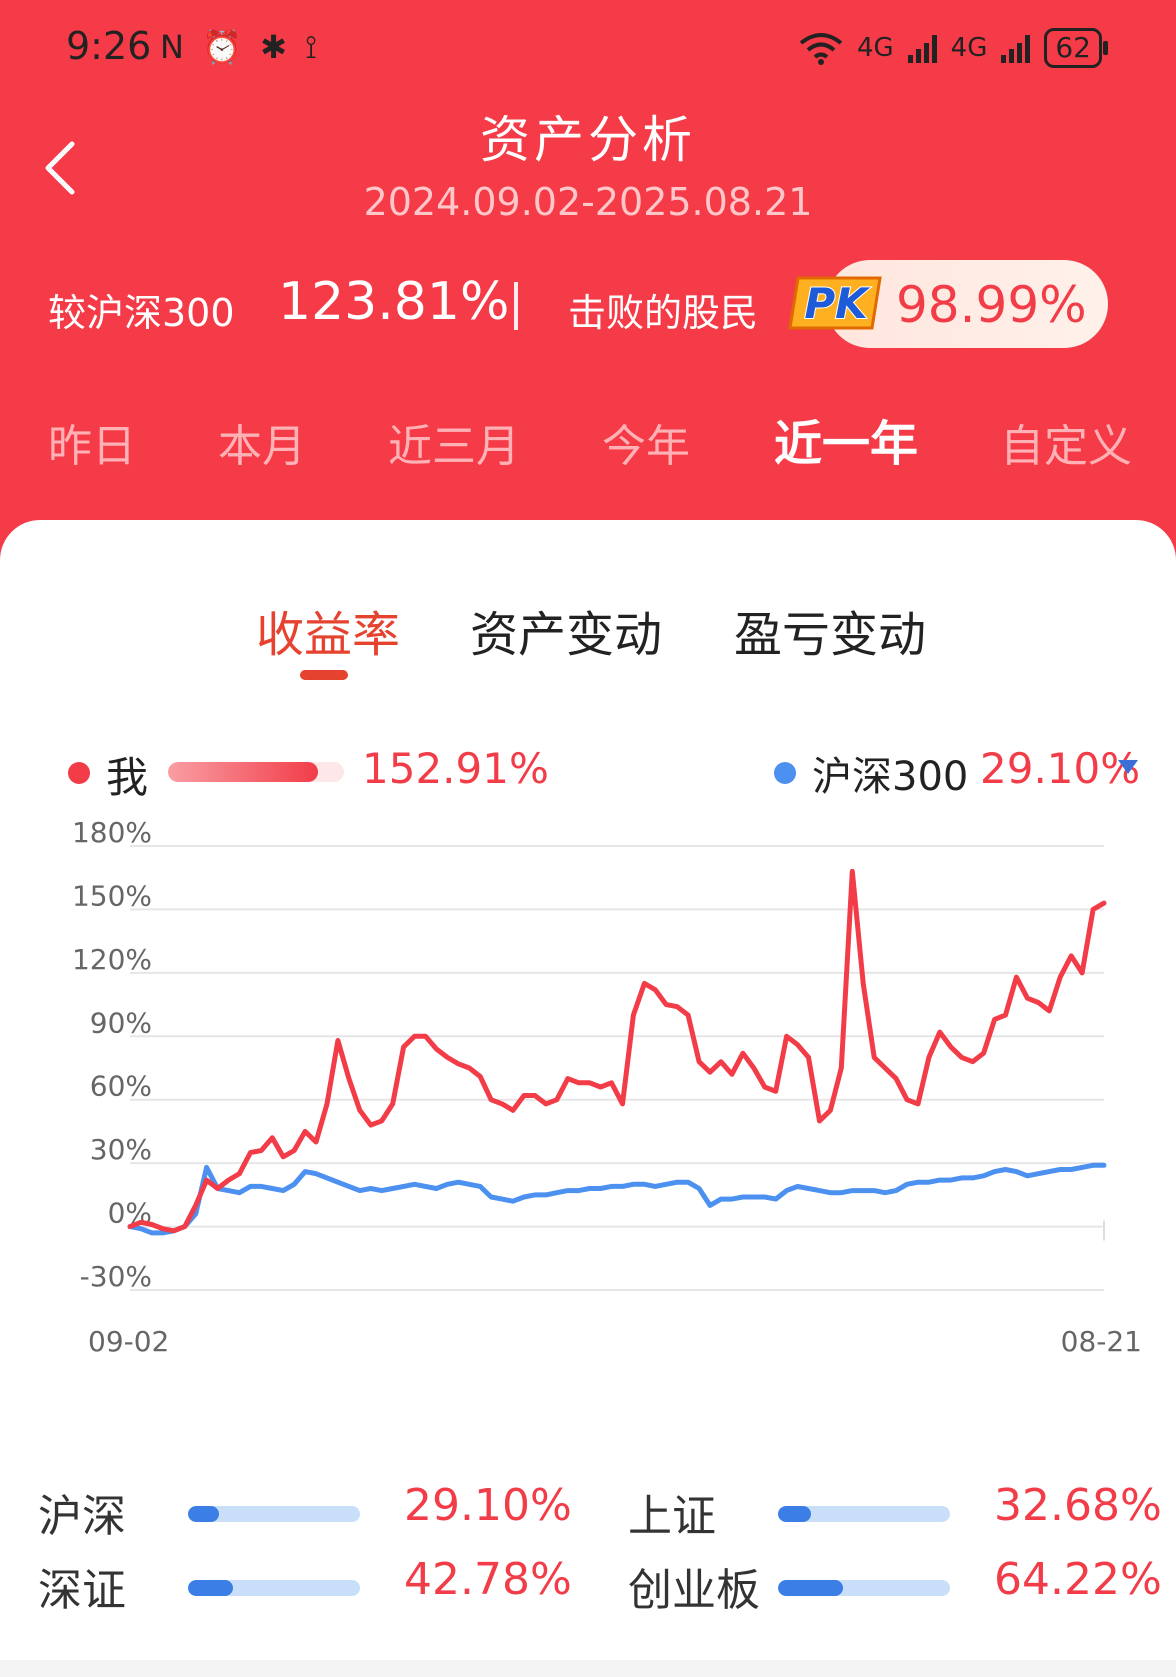  Describe the element at coordinates (821, 49) in the screenshot. I see `wifi-icon` at that location.